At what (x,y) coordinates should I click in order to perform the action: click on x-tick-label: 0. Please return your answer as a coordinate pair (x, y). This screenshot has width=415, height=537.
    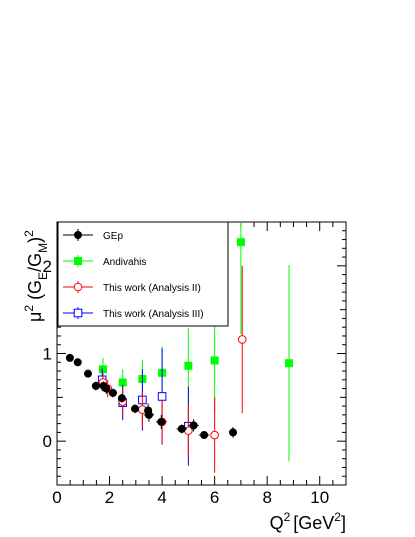
    Looking at the image, I should click on (56, 497).